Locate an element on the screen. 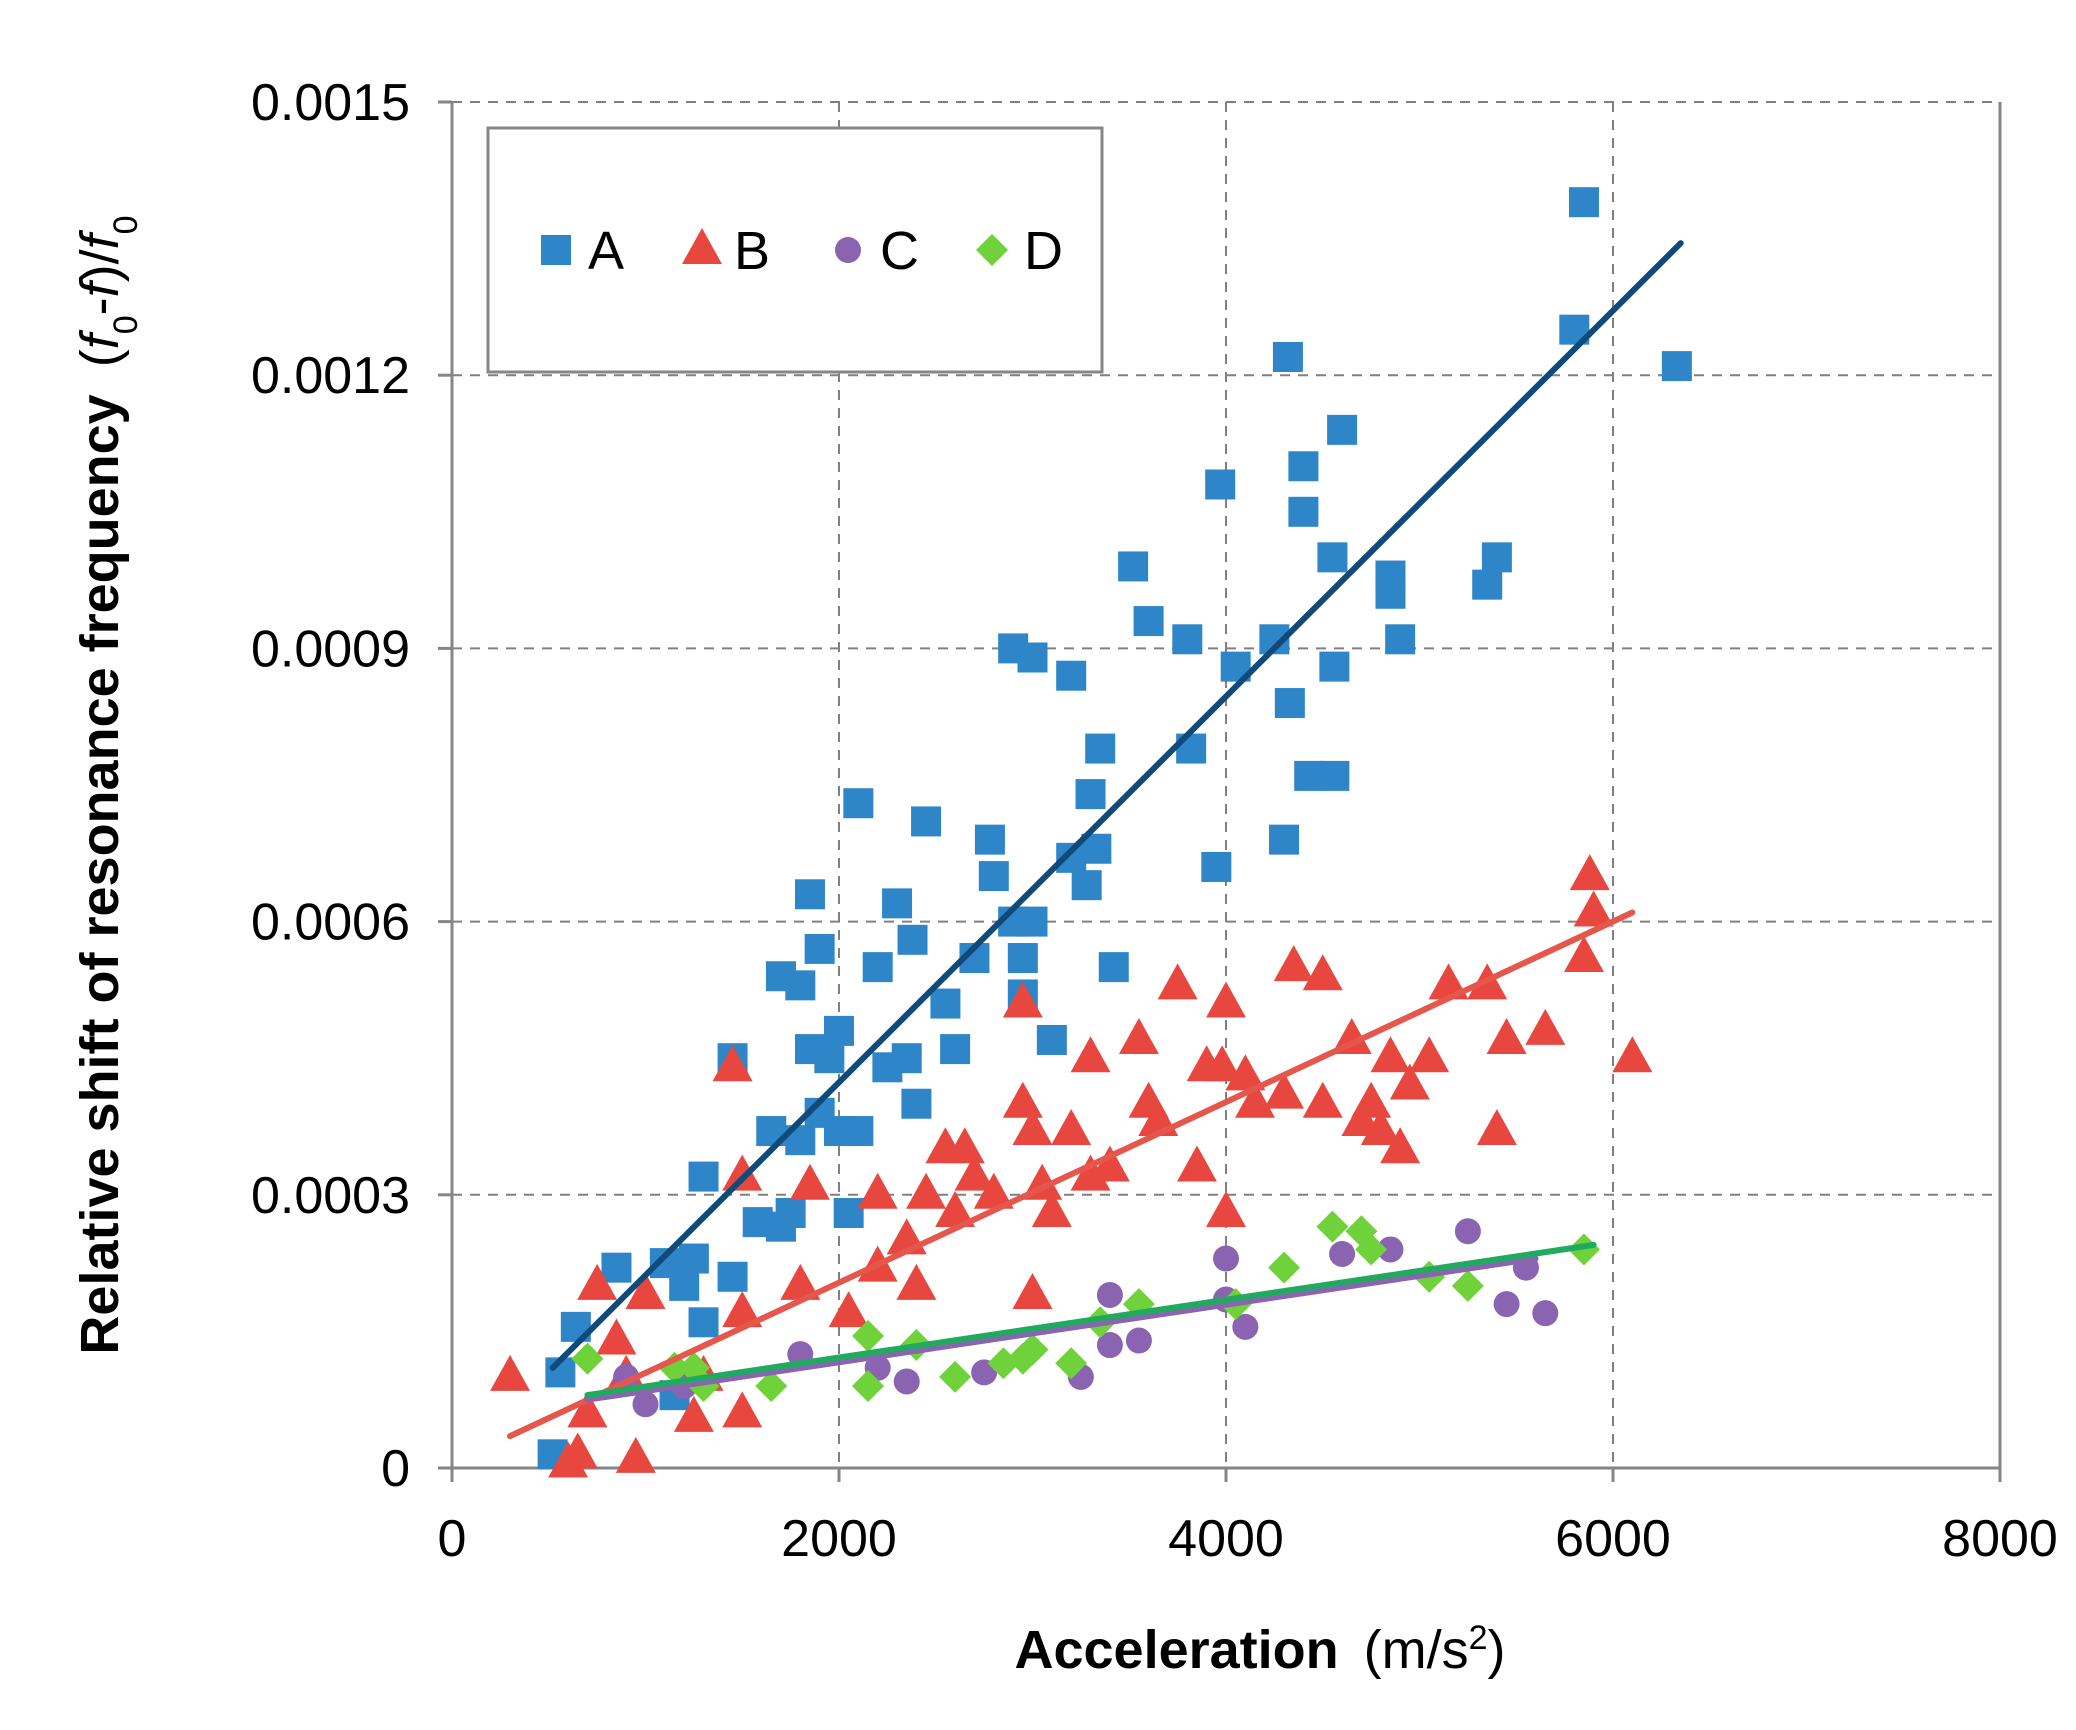 The width and height of the screenshot is (2076, 1730). trendline-c is located at coordinates (1061, 1329).